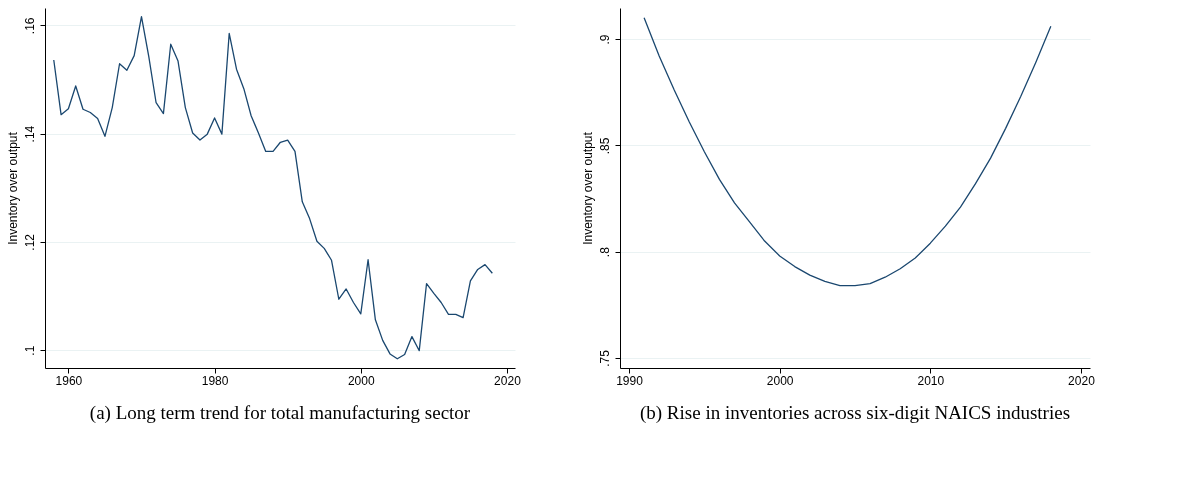  I want to click on y-tick-label: .16, so click(29, 26).